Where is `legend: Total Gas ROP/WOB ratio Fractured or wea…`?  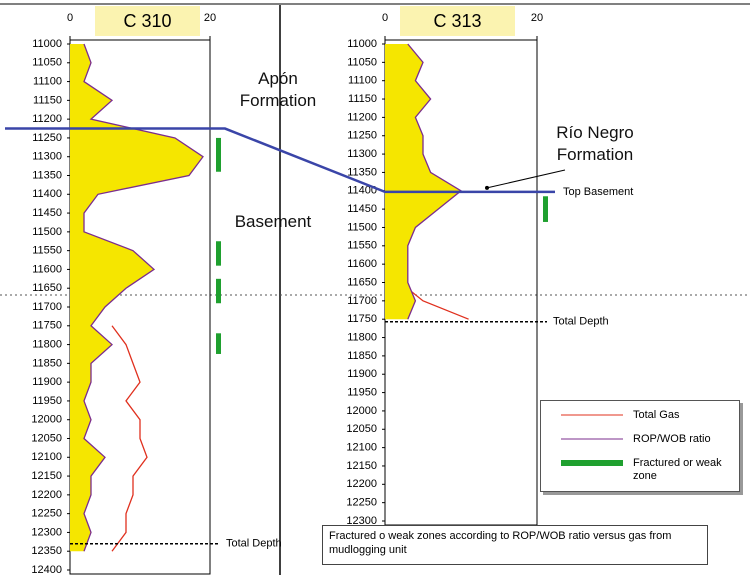 legend: Total Gas ROP/WOB ratio Fractured or wea… is located at coordinates (640, 446).